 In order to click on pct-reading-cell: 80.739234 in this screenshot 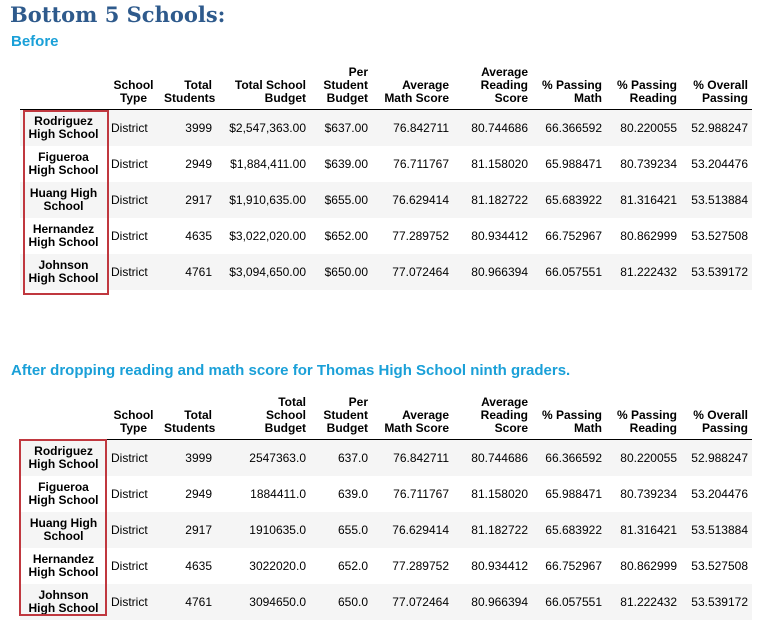, I will do `click(648, 494)`.